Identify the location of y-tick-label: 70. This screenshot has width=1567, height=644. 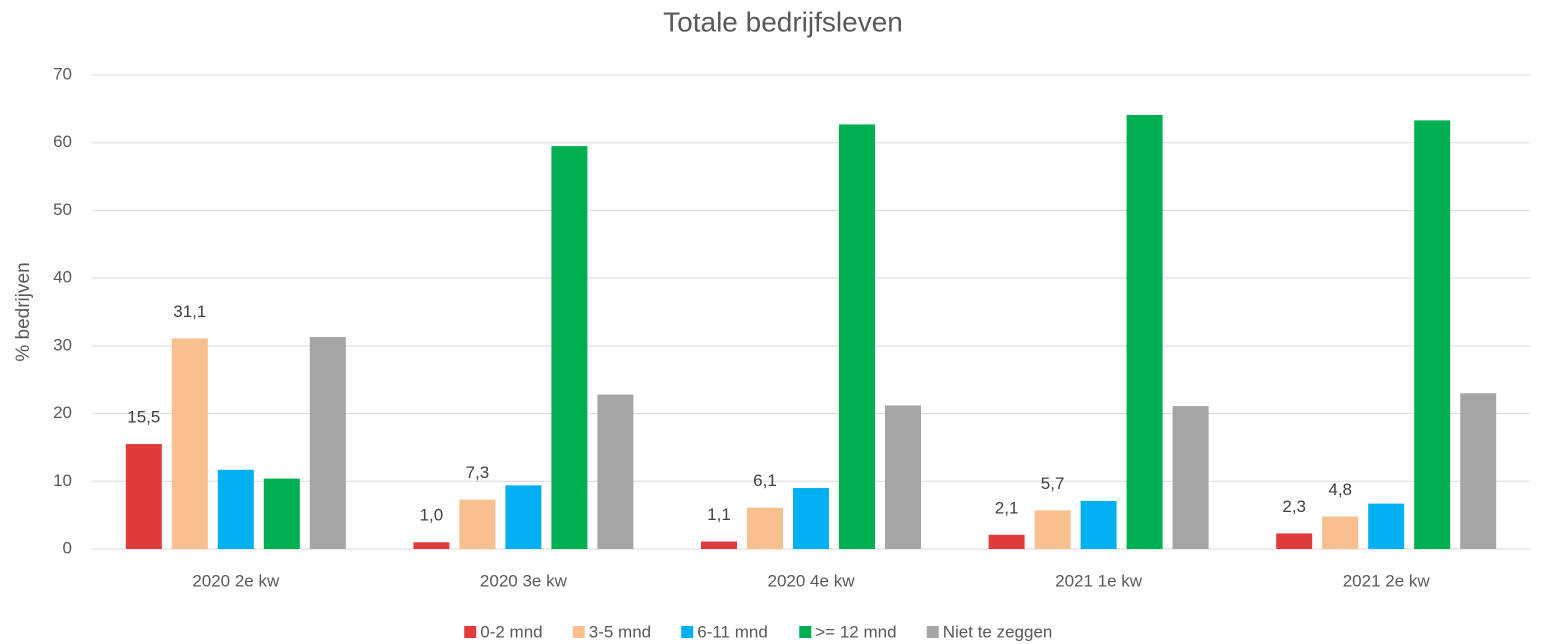
(62, 73).